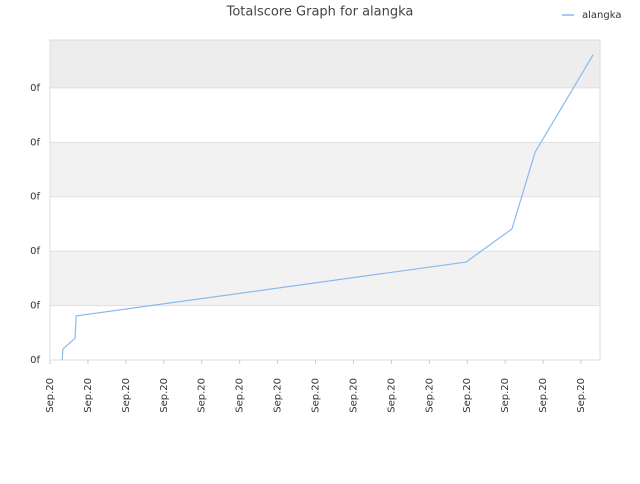  What do you see at coordinates (601, 15) in the screenshot?
I see `legend-label: alangka` at bounding box center [601, 15].